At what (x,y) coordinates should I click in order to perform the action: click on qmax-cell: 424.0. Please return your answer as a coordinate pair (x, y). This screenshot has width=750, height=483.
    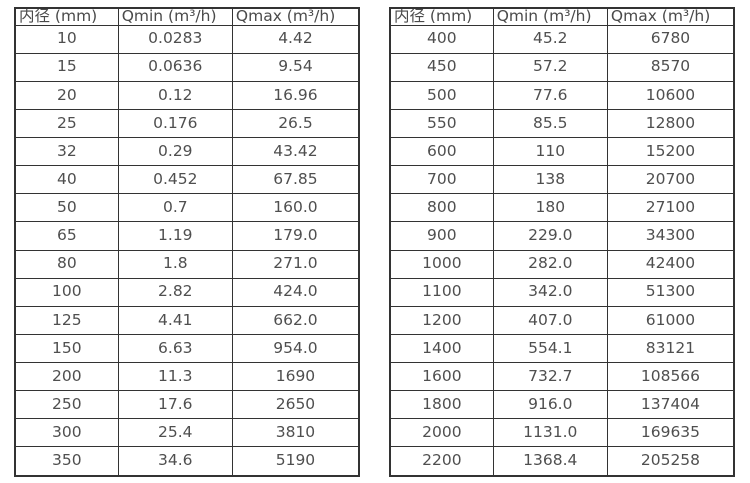
    Looking at the image, I should click on (295, 292).